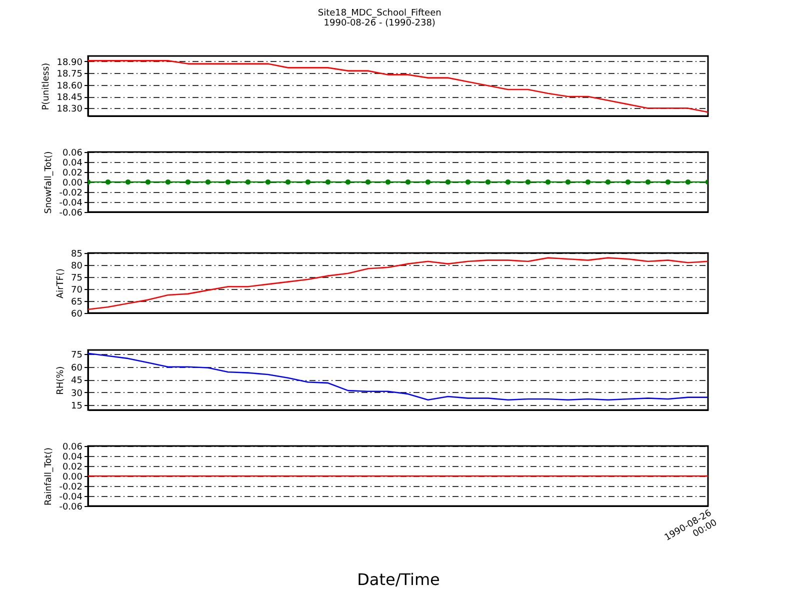  Describe the element at coordinates (77, 291) in the screenshot. I see `y-tick-label: 70` at that location.